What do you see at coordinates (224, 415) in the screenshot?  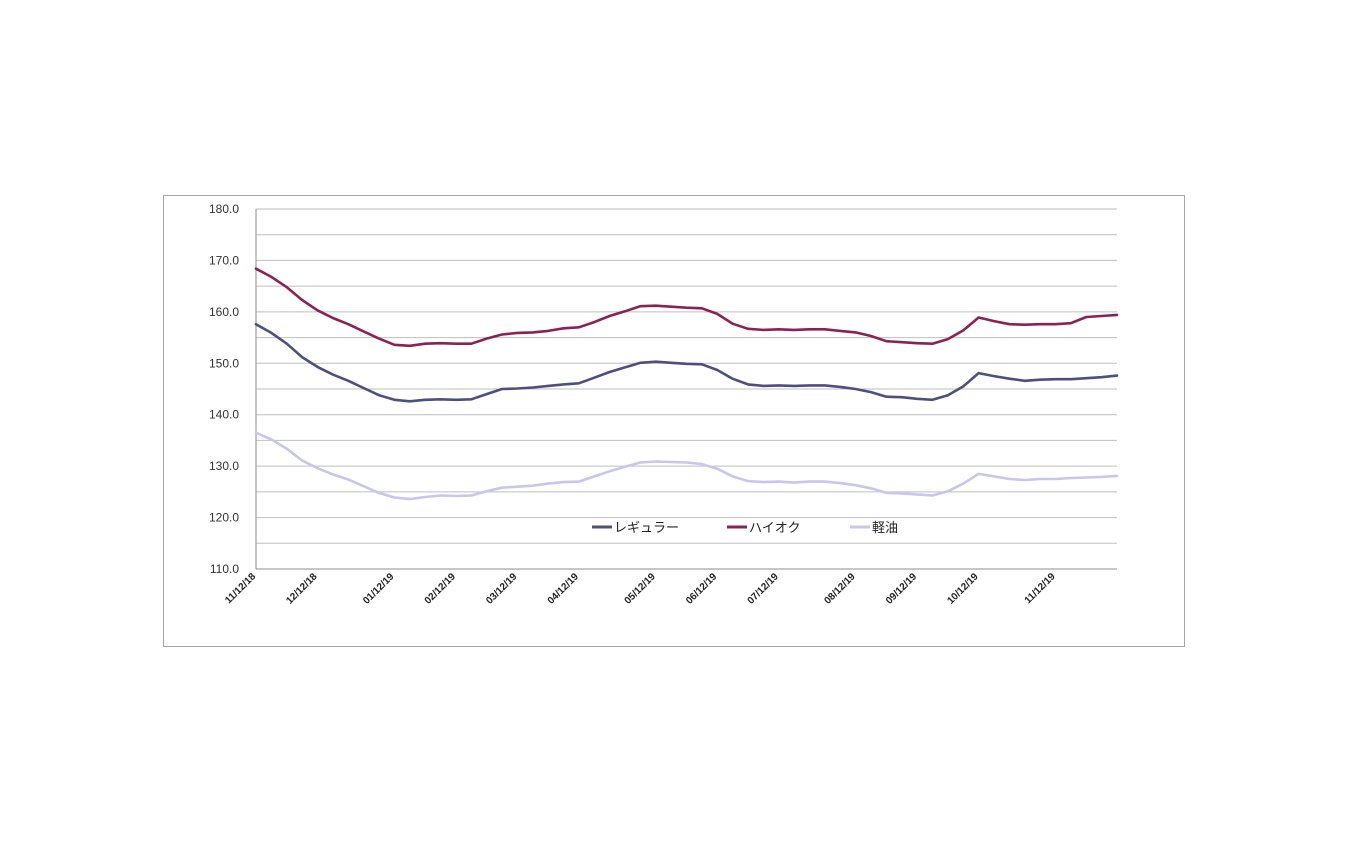 I see `y-tick-label: 140.0` at bounding box center [224, 415].